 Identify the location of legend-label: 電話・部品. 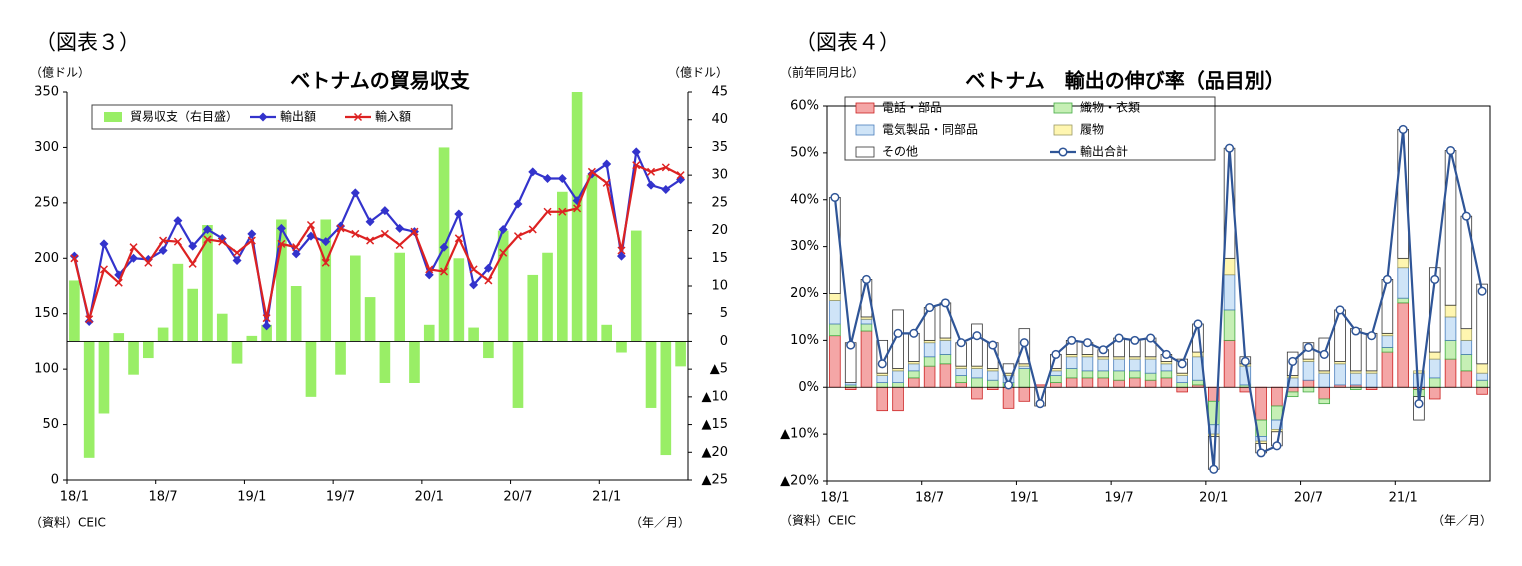
(912, 107).